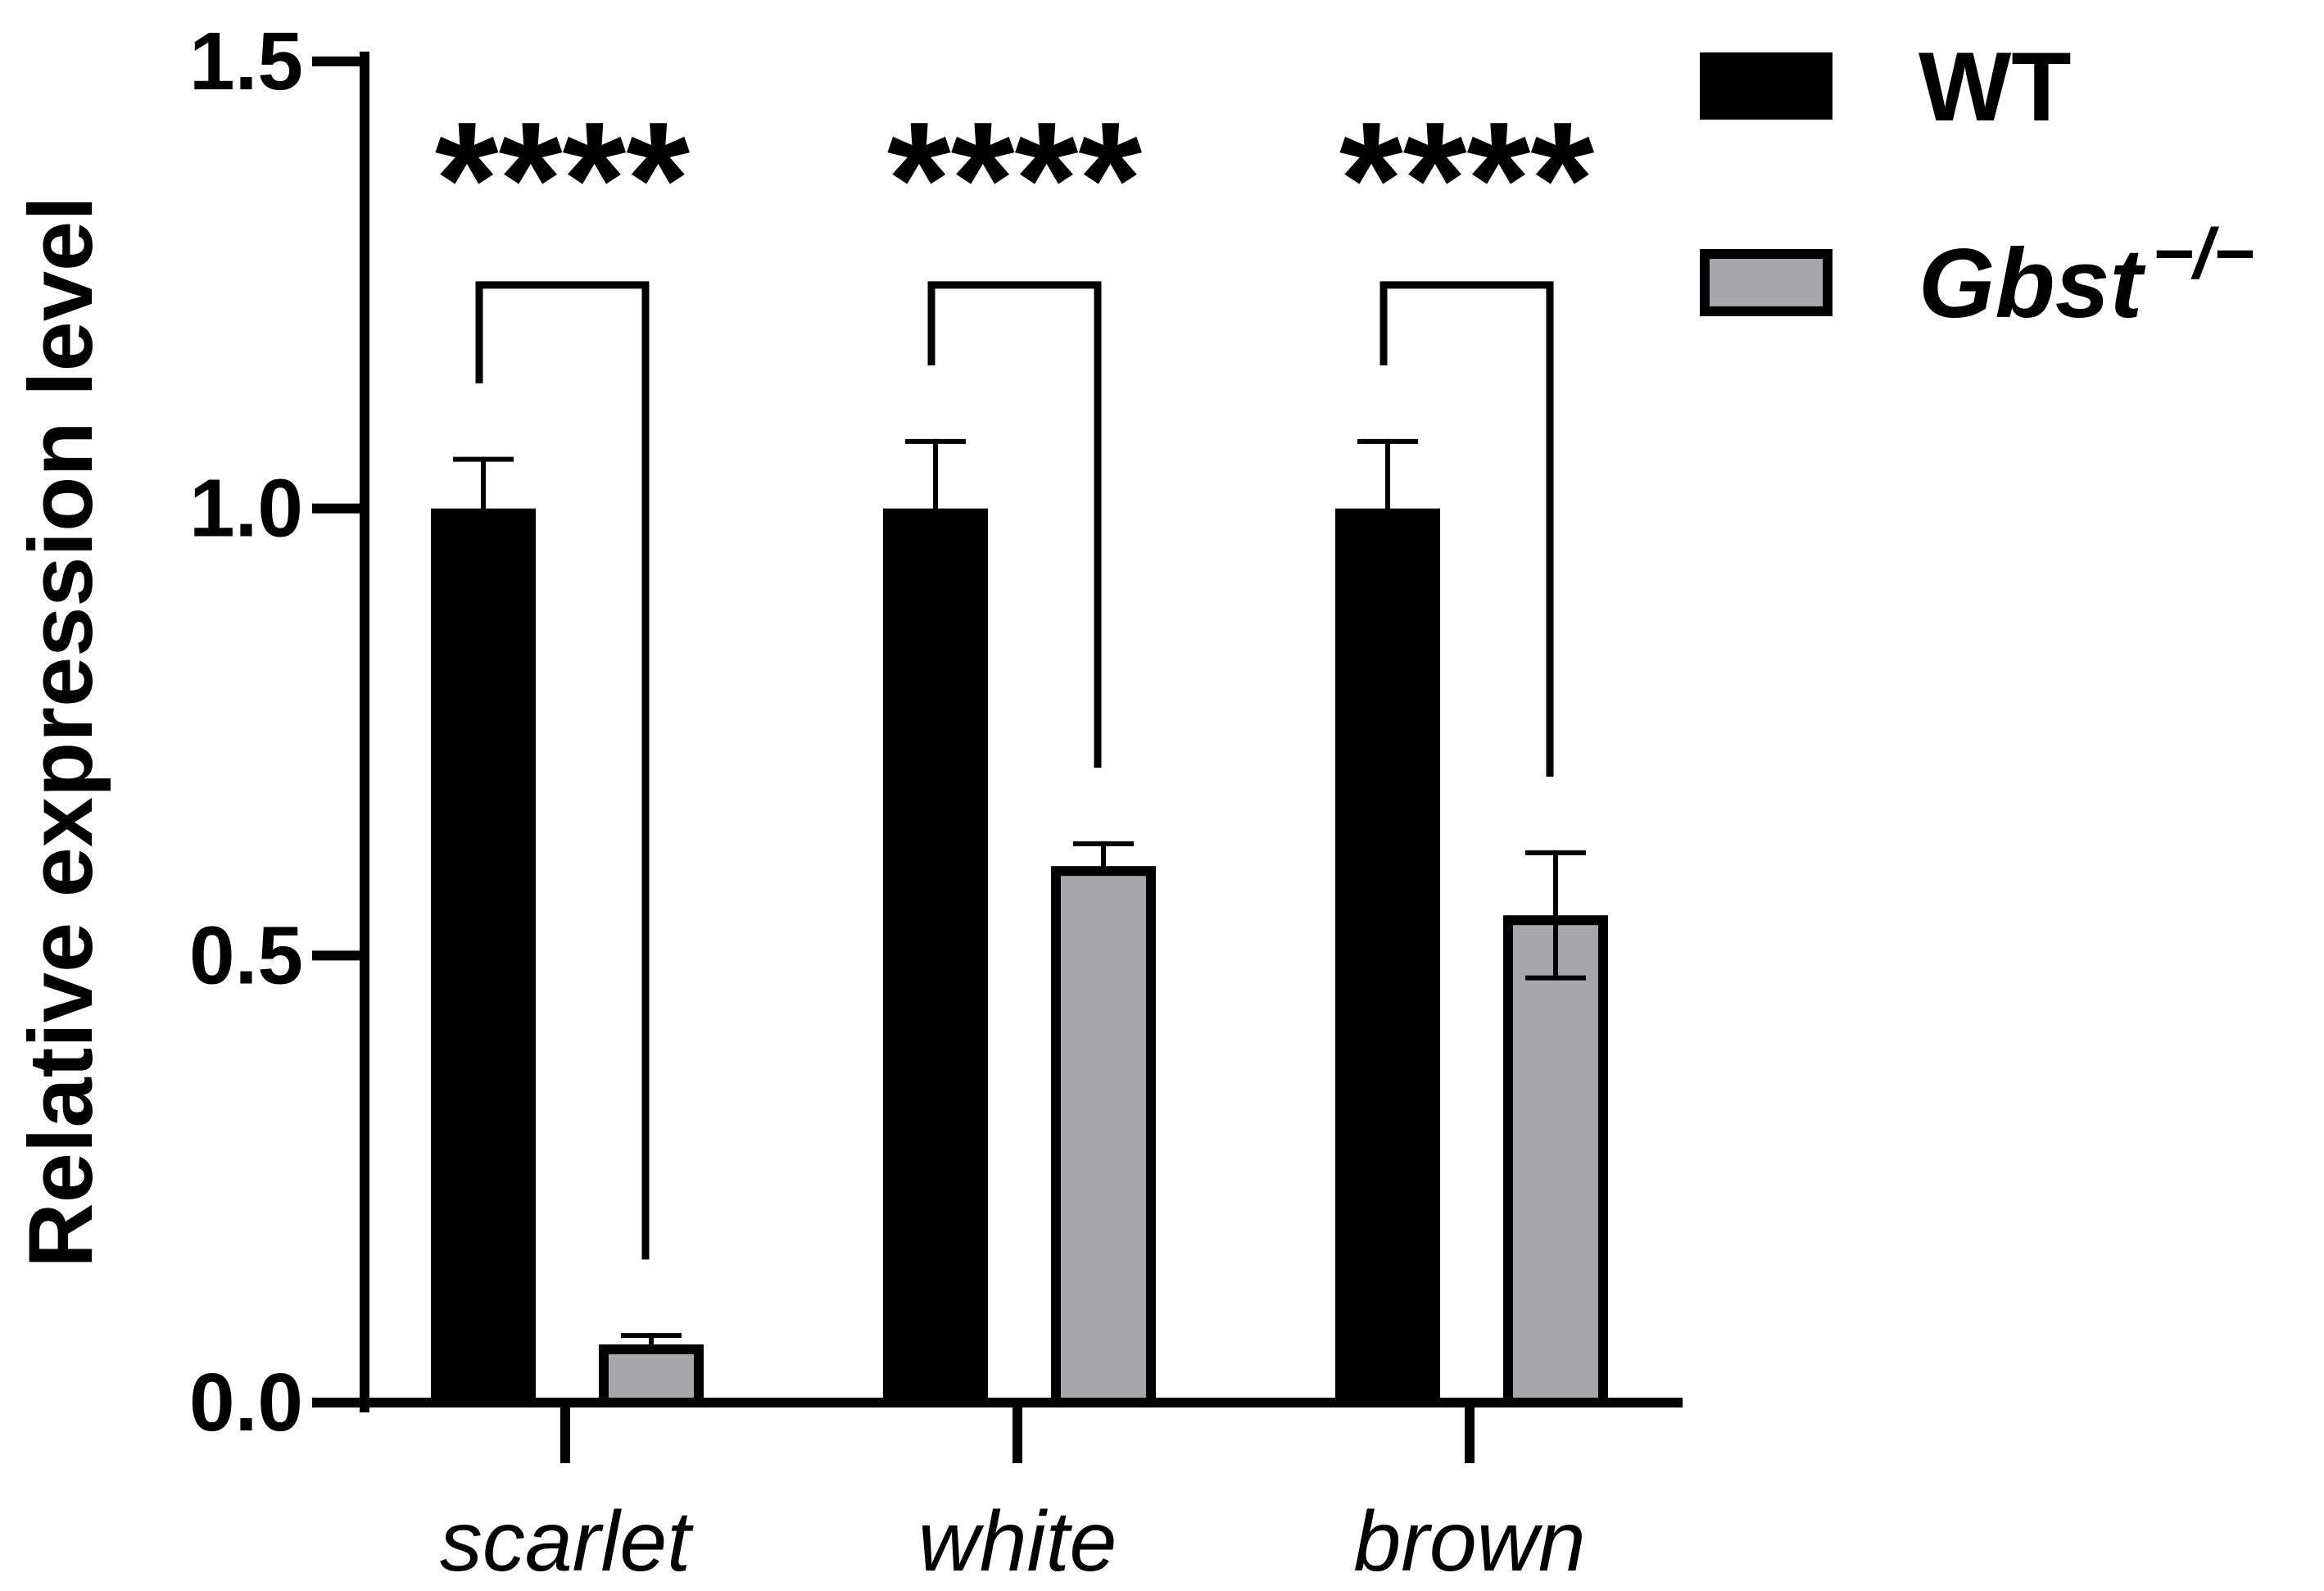 This screenshot has width=2324, height=1591. Describe the element at coordinates (1014, 524) in the screenshot. I see `significance-bracket-white` at that location.